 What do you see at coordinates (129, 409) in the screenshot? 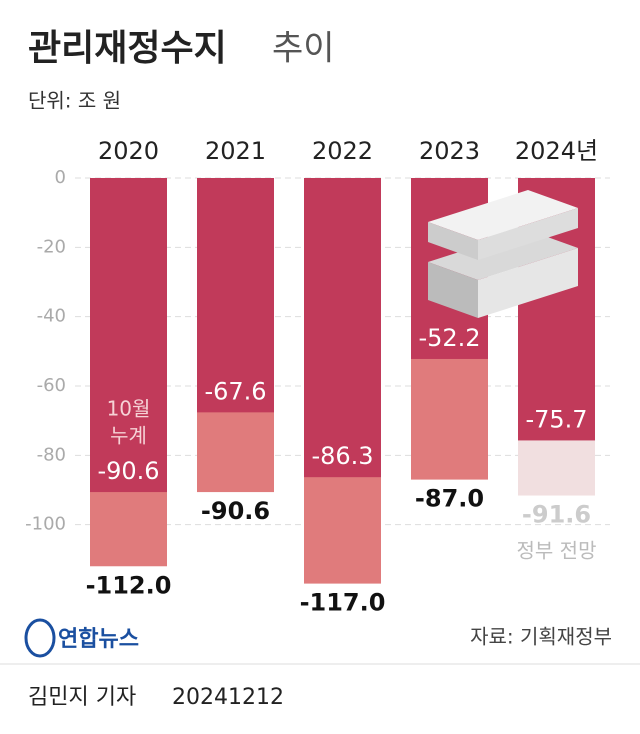
I see `annotation: 10월` at bounding box center [129, 409].